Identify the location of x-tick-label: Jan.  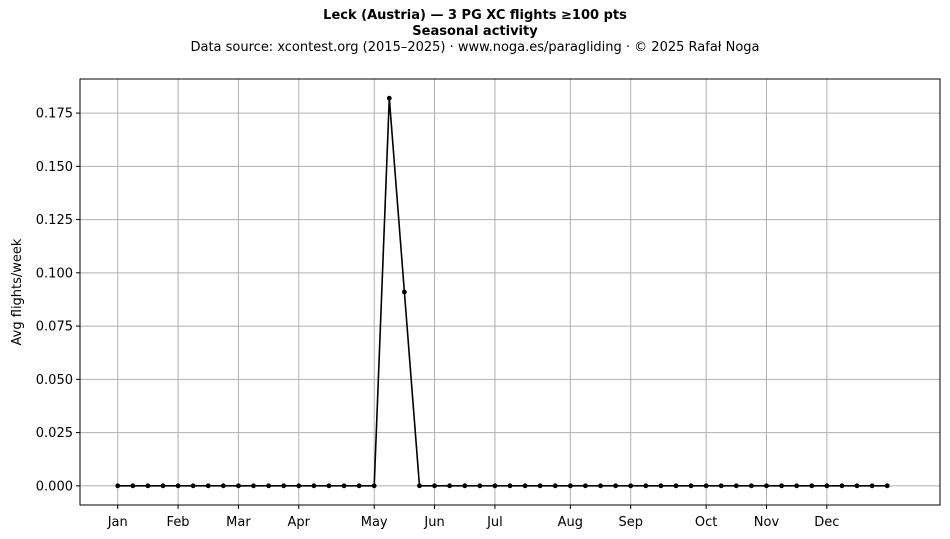
(117, 522).